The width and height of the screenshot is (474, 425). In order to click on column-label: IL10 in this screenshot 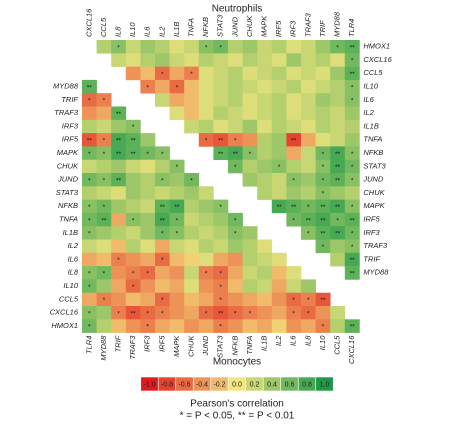, I will do `click(322, 342)`.